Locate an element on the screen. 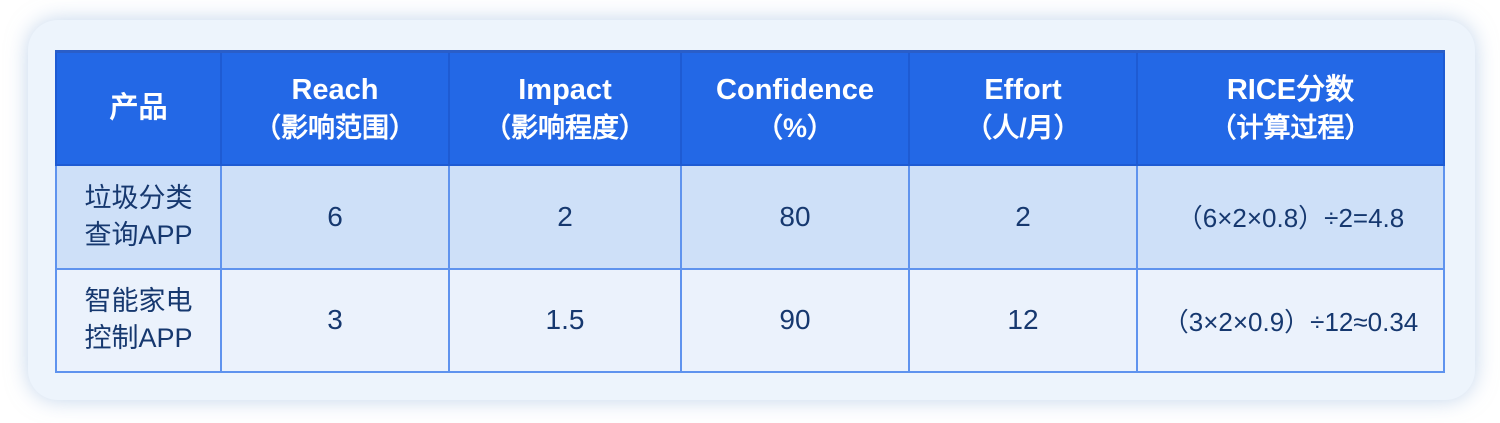 Image resolution: width=1500 pixels, height=423 pixels. header-reach-label: Reach is located at coordinates (335, 89).